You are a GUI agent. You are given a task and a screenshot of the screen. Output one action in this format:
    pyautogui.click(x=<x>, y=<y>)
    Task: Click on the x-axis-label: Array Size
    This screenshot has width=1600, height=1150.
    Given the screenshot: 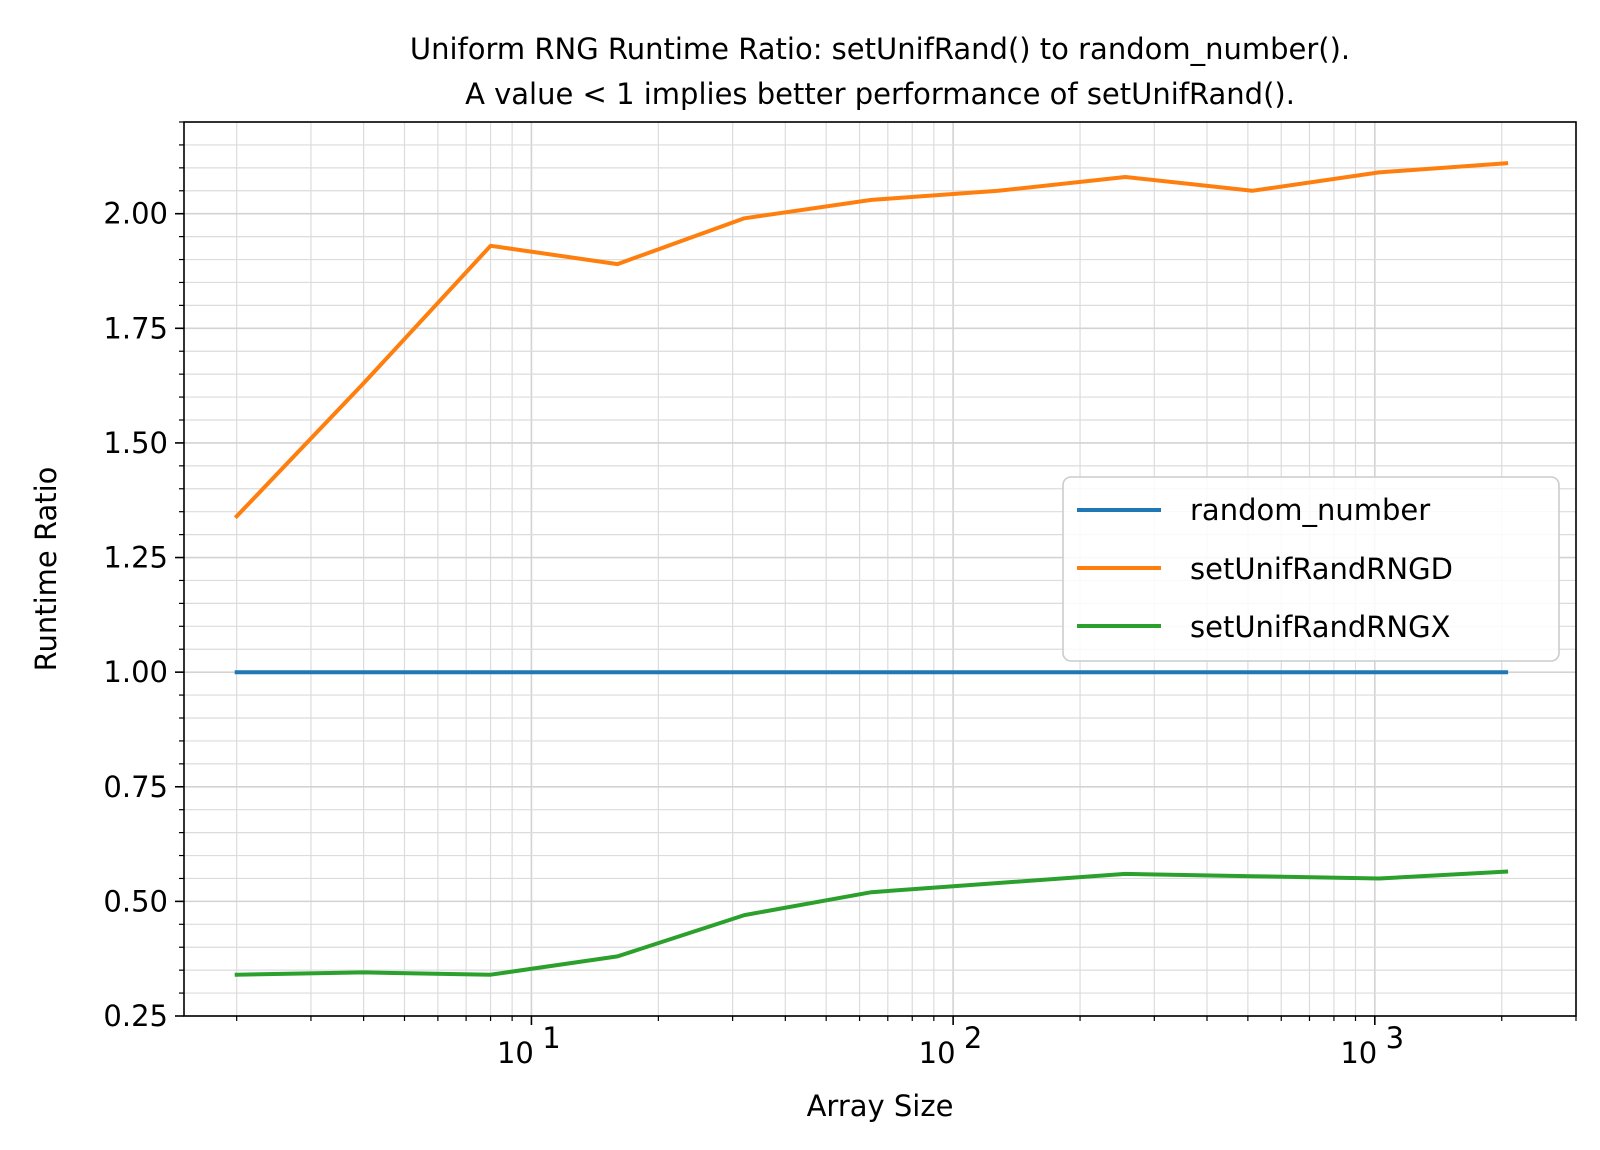 What is the action you would take?
    pyautogui.click(x=880, y=1106)
    